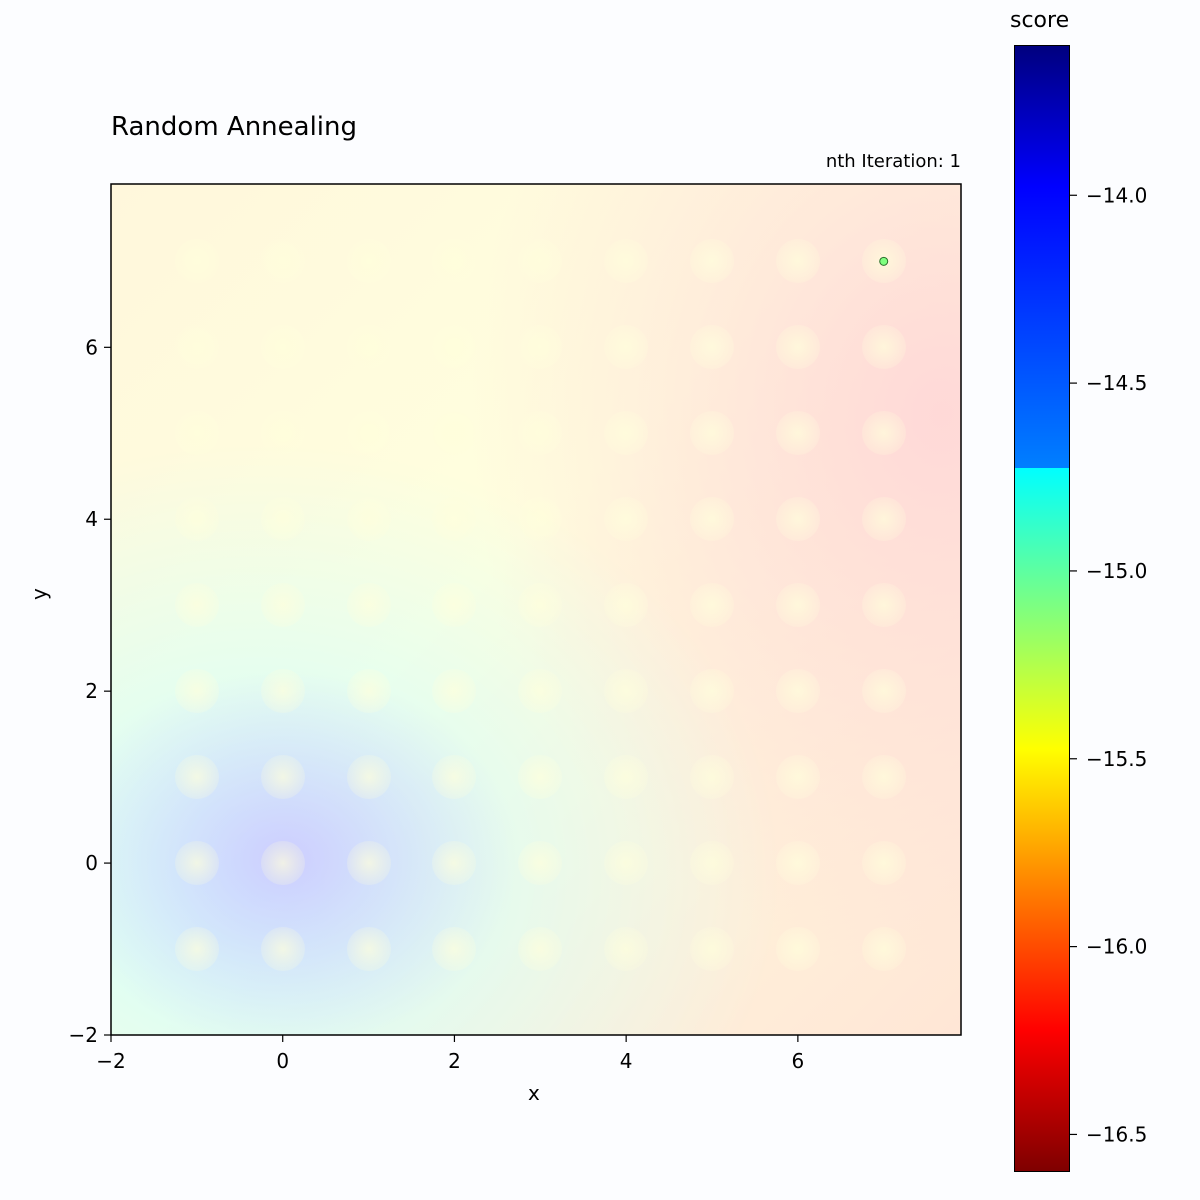  I want to click on colorbar-tick-label: −14.5, so click(1116, 383).